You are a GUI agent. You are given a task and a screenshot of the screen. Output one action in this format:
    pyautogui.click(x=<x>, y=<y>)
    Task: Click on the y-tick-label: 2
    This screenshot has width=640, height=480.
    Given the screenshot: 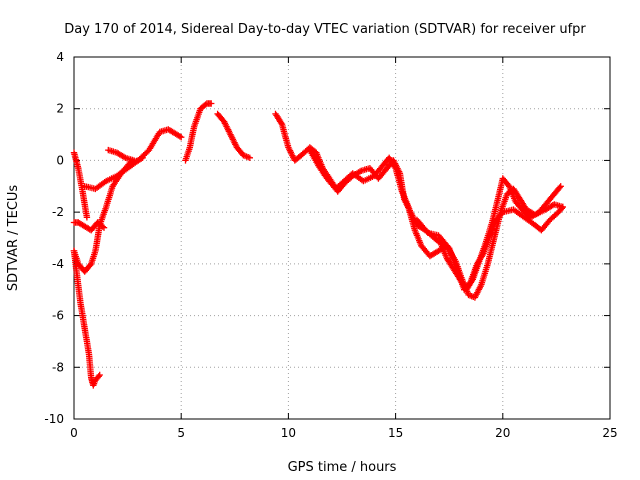 What is the action you would take?
    pyautogui.click(x=60, y=109)
    